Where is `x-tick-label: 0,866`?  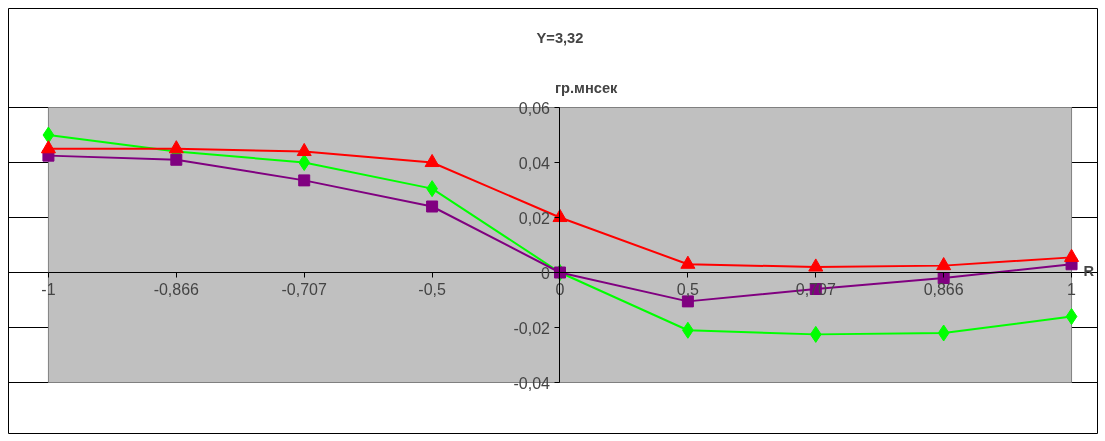 x-tick-label: 0,866 is located at coordinates (943, 289).